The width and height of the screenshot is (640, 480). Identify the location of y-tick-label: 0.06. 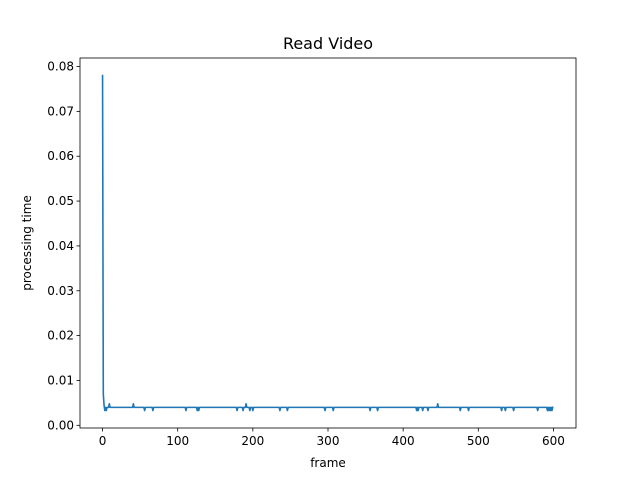
(60, 156).